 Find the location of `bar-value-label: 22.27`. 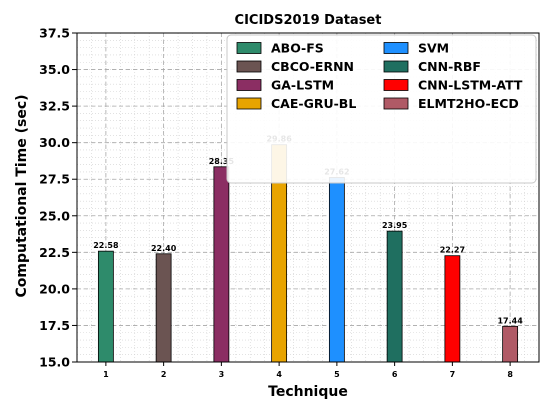

bar-value-label: 22.27 is located at coordinates (452, 250).